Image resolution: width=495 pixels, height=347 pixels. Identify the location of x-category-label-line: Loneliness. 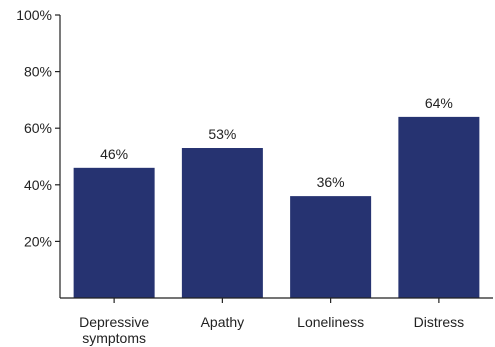
(330, 322).